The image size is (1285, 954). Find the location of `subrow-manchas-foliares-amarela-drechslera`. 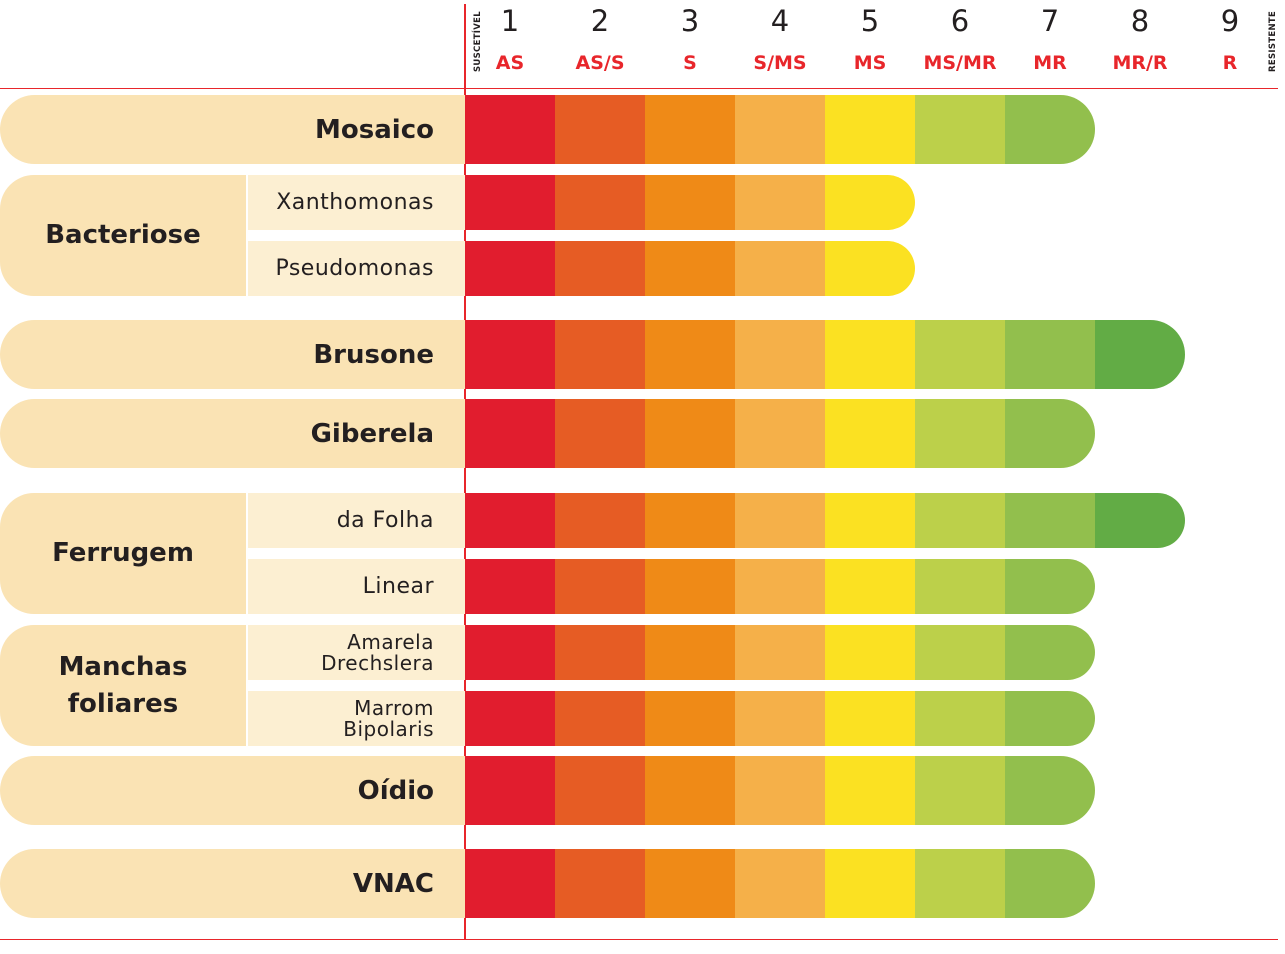

subrow-manchas-foliares-amarela-drechslera is located at coordinates (356, 652).